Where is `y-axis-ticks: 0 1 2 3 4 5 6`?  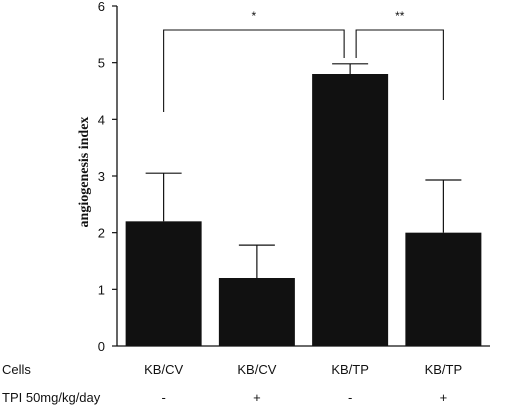
y-axis-ticks: 0 1 2 3 4 5 6 is located at coordinates (107, 177).